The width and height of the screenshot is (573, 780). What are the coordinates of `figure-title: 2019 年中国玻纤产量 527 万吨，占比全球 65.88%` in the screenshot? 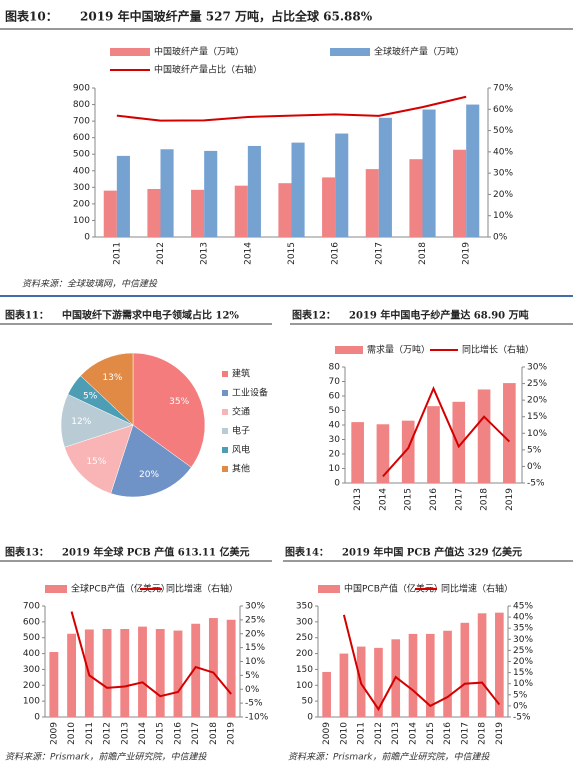 It's located at (226, 16).